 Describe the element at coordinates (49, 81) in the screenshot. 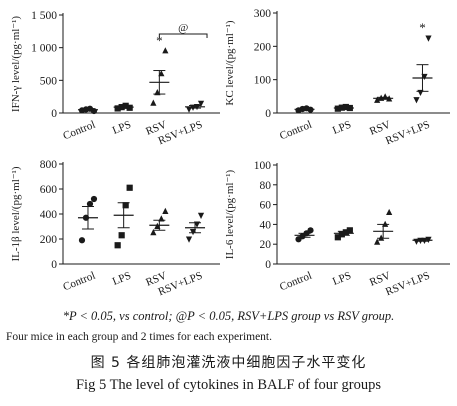

I see `y-tick-label: 500` at that location.